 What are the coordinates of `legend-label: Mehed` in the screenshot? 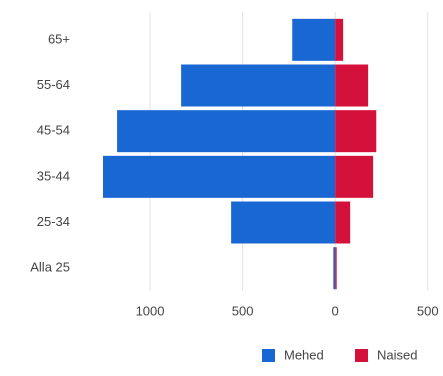 It's located at (304, 354).